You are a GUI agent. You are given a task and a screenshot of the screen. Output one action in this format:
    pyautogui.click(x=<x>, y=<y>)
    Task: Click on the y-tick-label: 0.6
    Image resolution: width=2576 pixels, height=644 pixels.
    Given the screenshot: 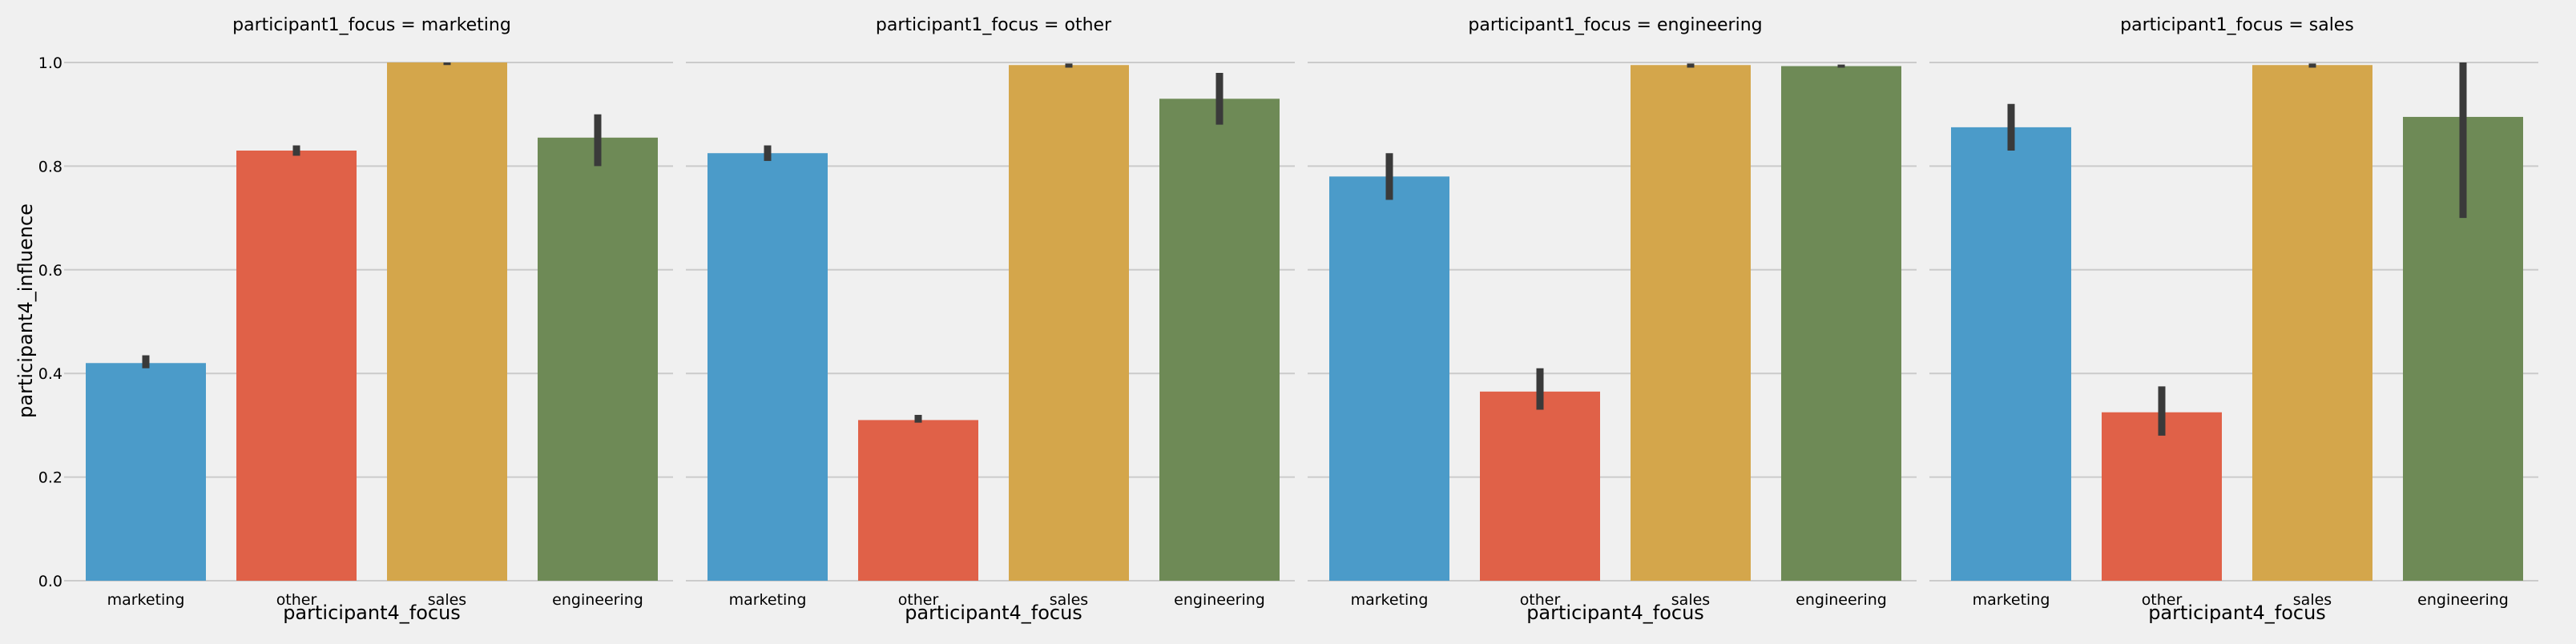 What is the action you would take?
    pyautogui.click(x=50, y=271)
    